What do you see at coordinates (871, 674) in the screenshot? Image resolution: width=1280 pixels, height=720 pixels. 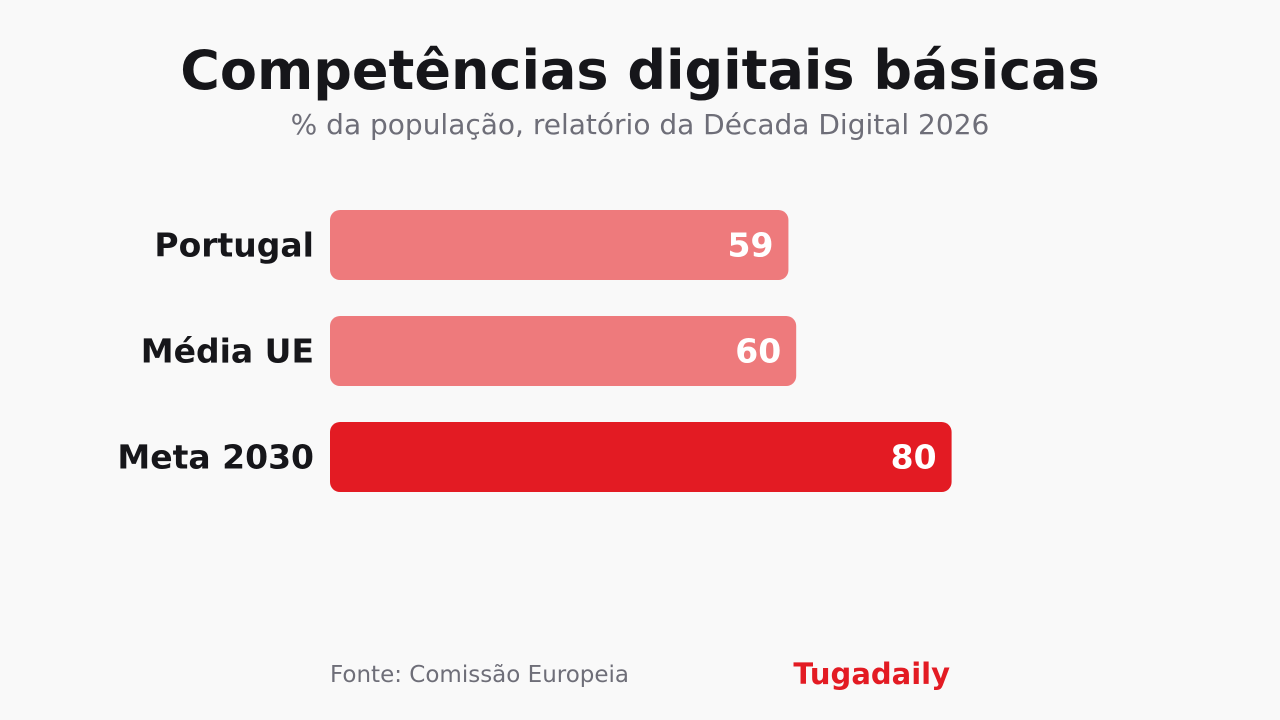 I see `brand-logo: Tugadaily` at bounding box center [871, 674].